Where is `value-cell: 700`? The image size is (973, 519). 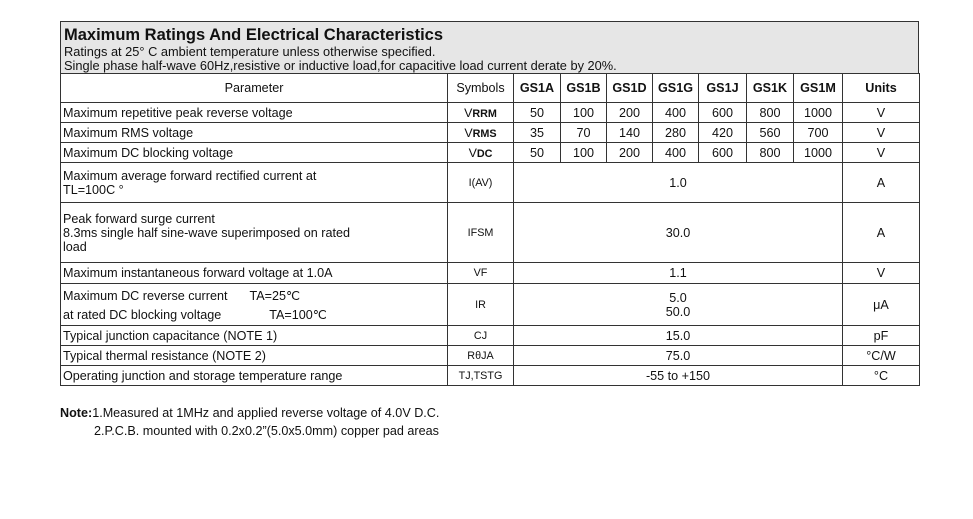
value-cell: 700 is located at coordinates (818, 132).